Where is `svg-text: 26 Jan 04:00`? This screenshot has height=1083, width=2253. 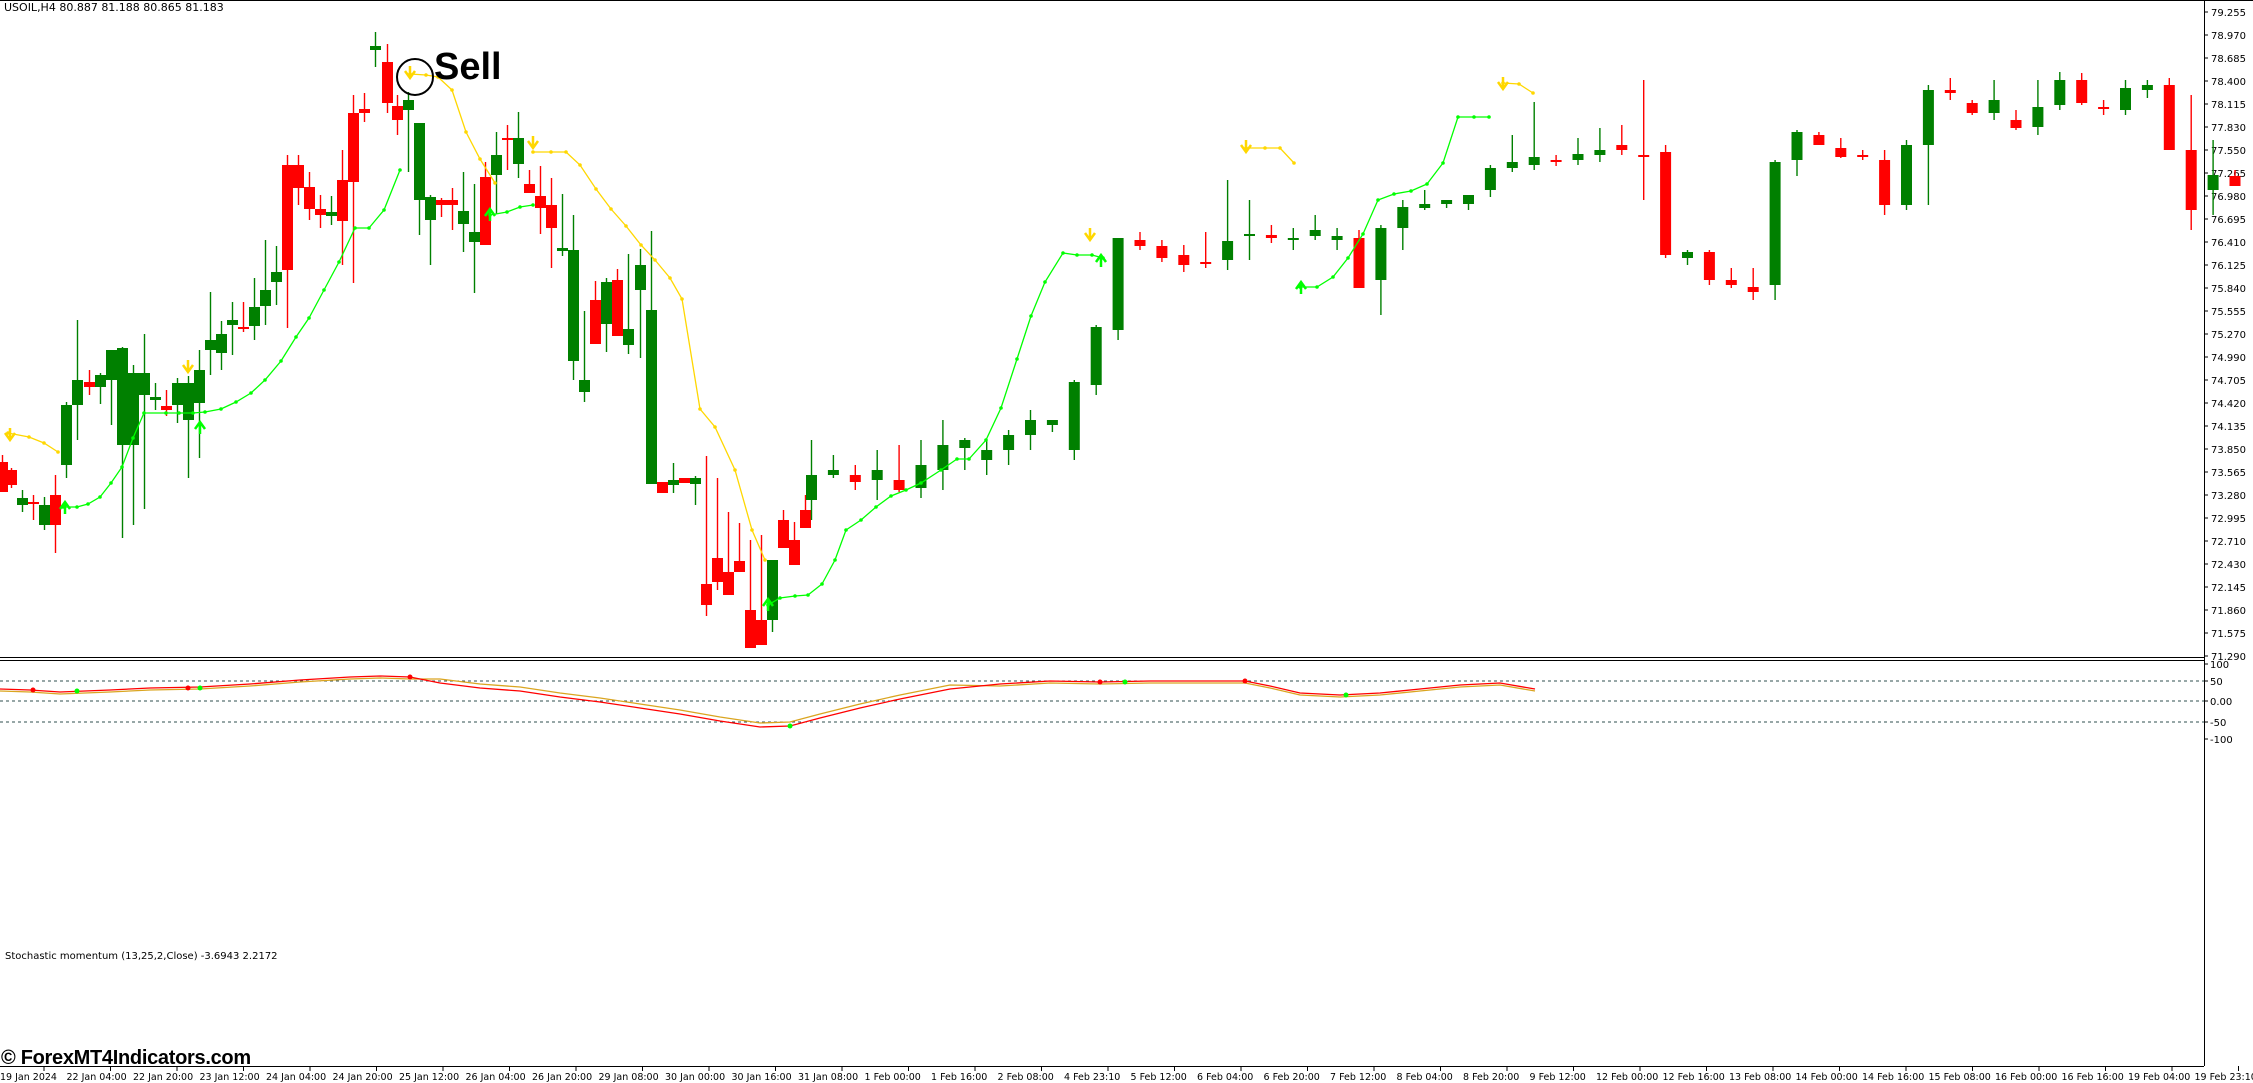
svg-text: 26 Jan 04:00 is located at coordinates (496, 1077).